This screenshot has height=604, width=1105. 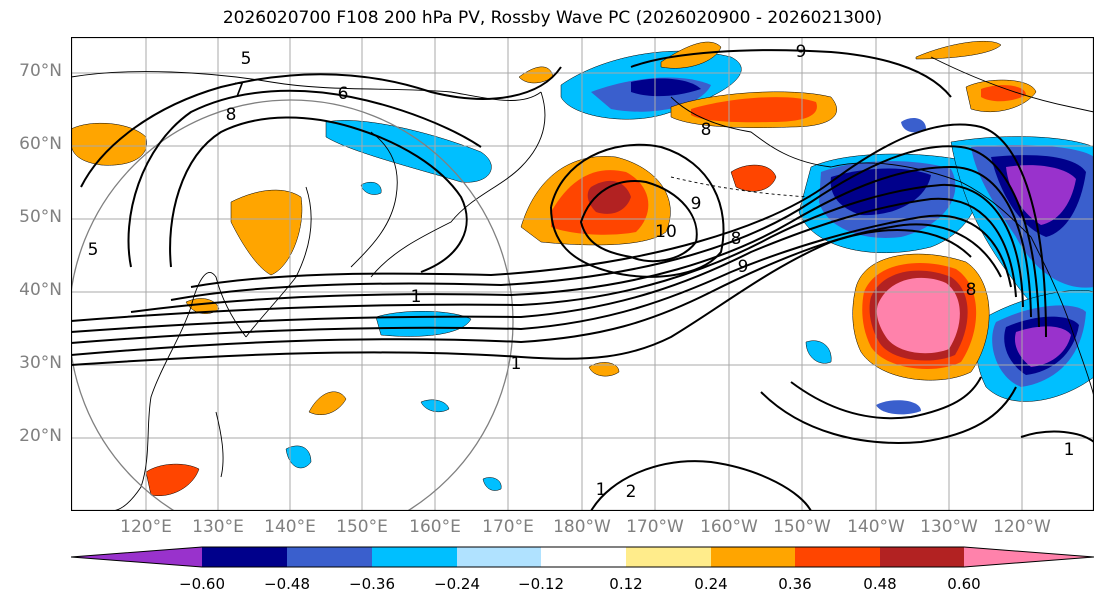 I want to click on contour-label: 5, so click(x=246, y=59).